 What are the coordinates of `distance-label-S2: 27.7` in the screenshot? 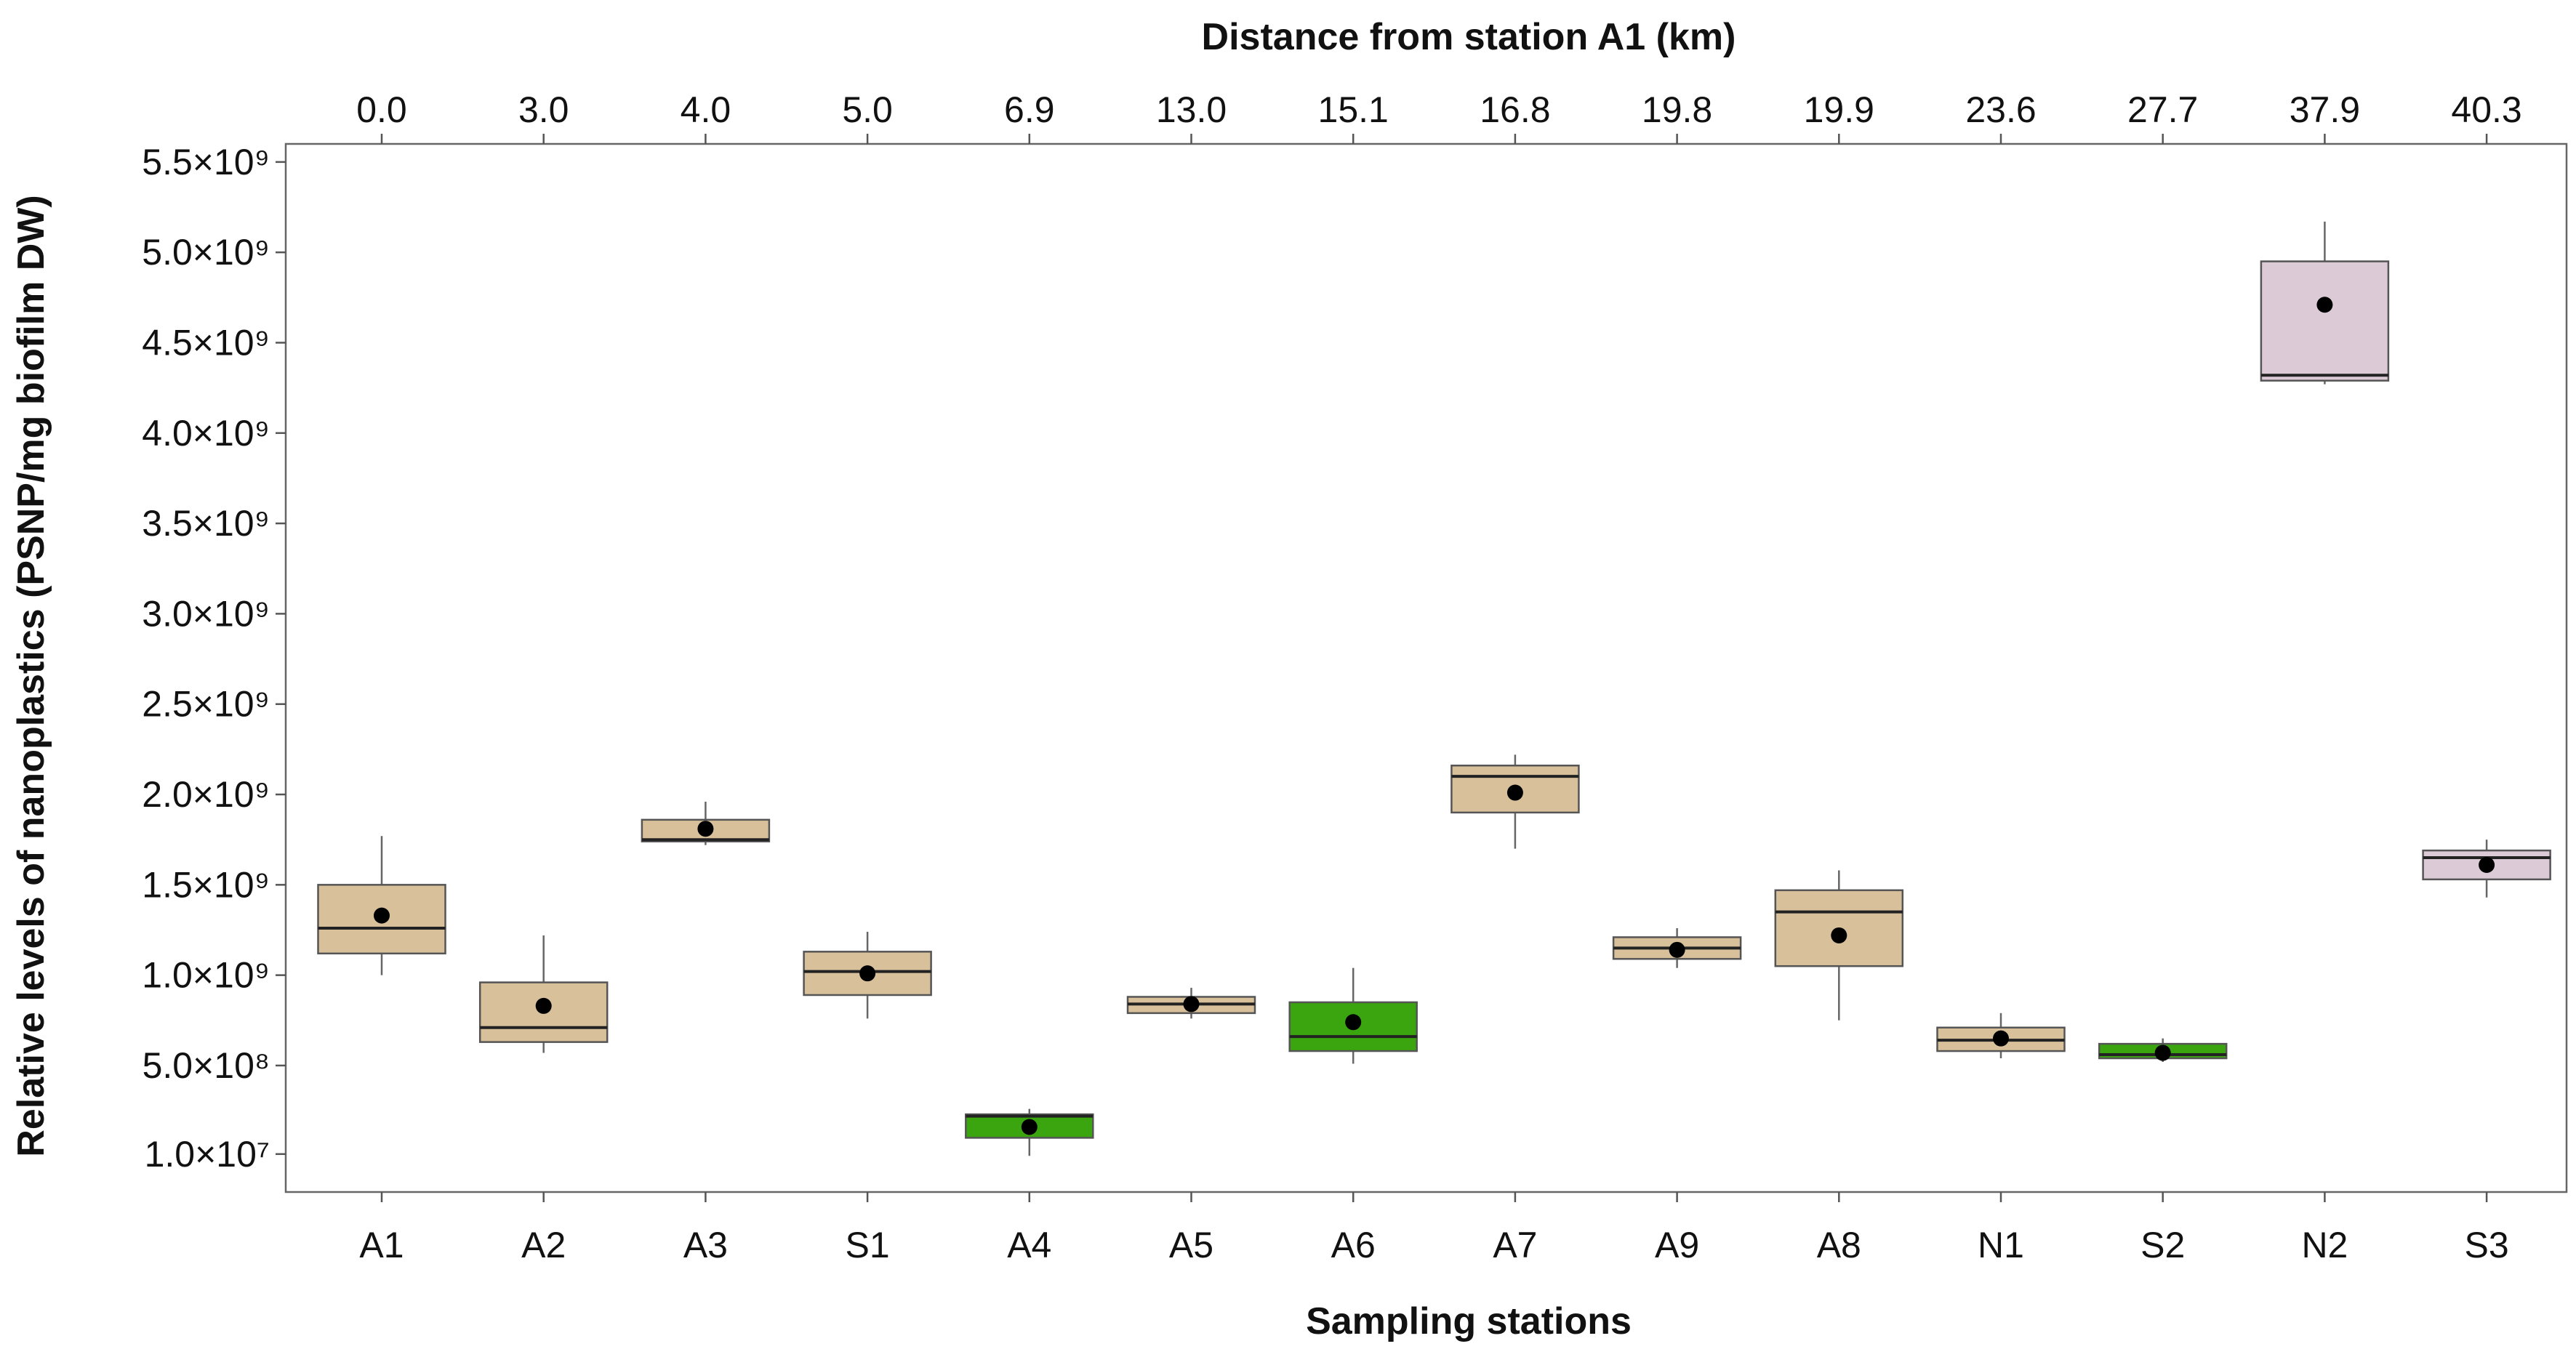 It's located at (2162, 109).